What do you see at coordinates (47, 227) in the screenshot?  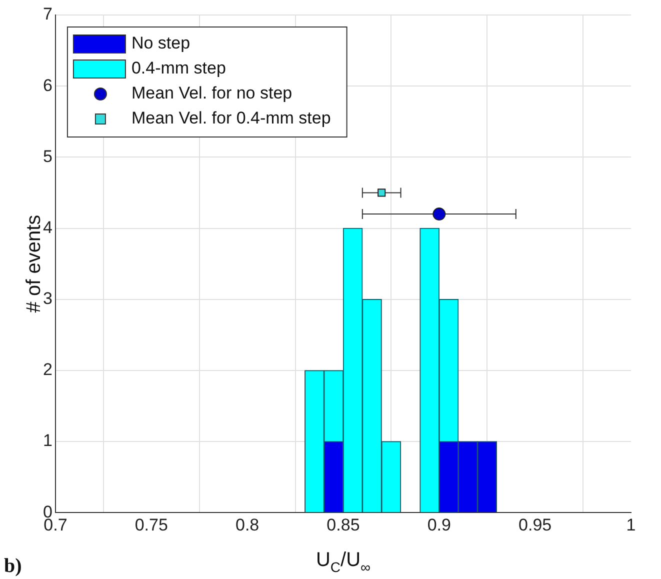 I see `y-tick-label: 4` at bounding box center [47, 227].